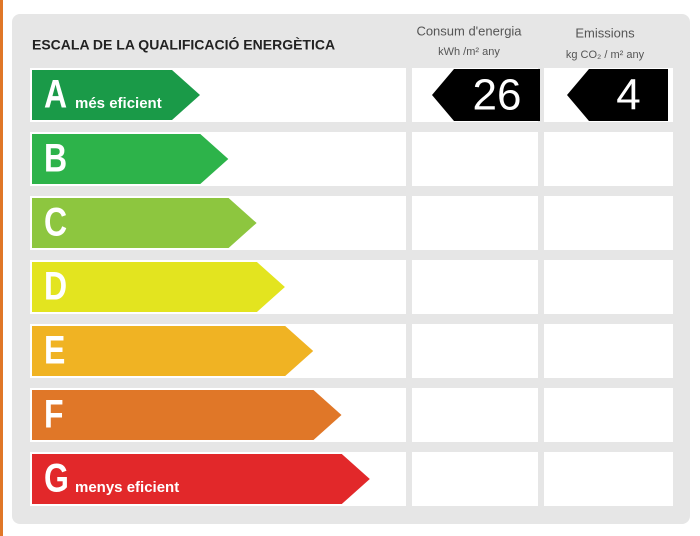 The image size is (700, 536). I want to click on rating-letter: A, so click(55, 93).